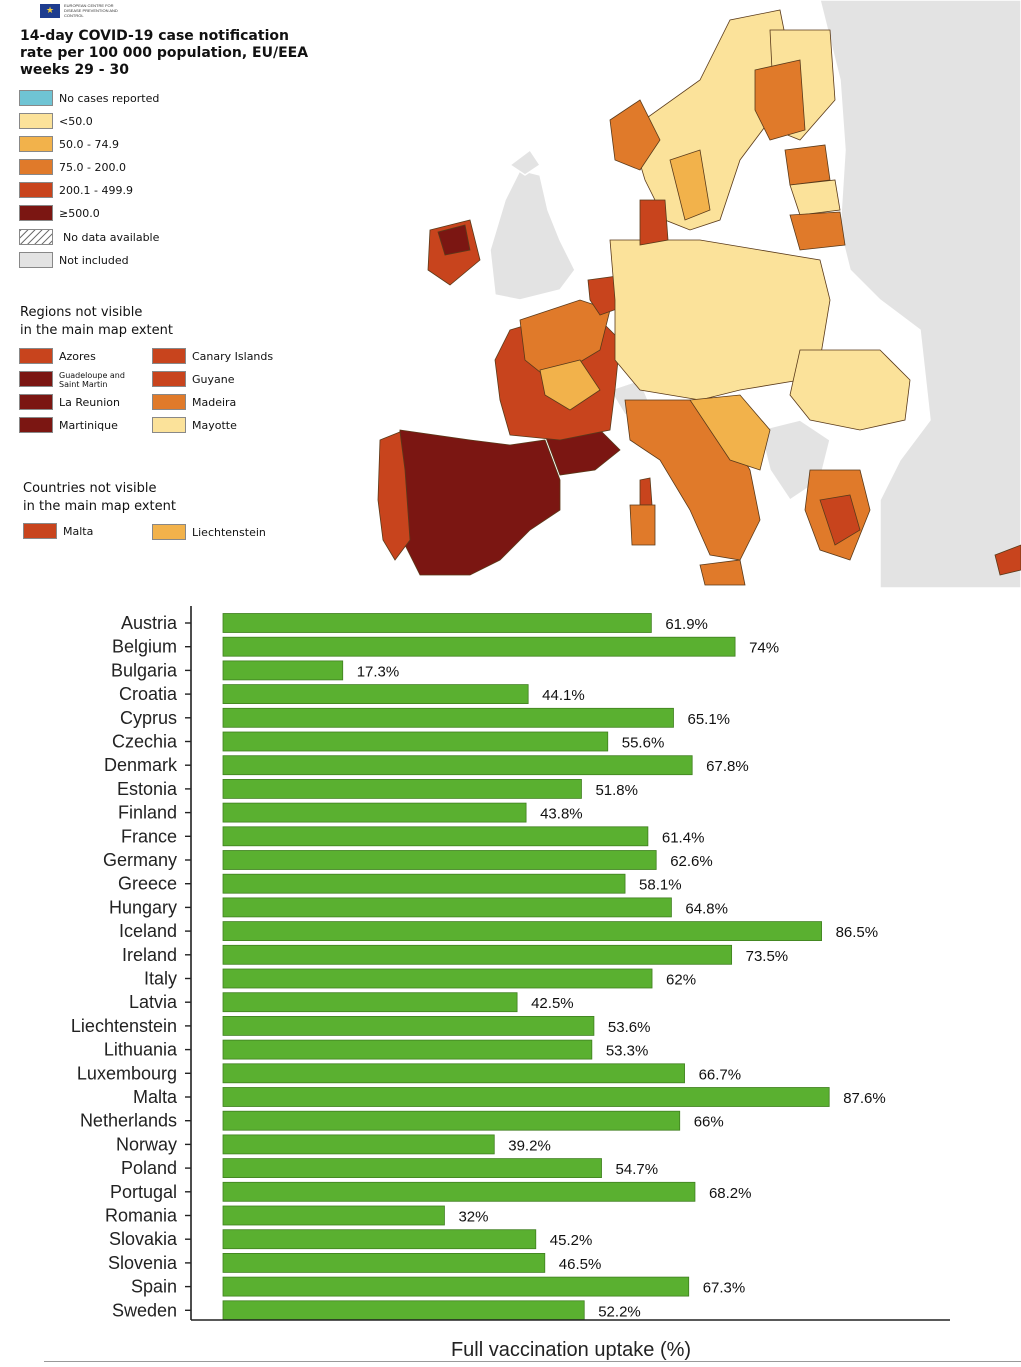 The height and width of the screenshot is (1367, 1021). What do you see at coordinates (333, 1215) in the screenshot?
I see `bar-romania` at bounding box center [333, 1215].